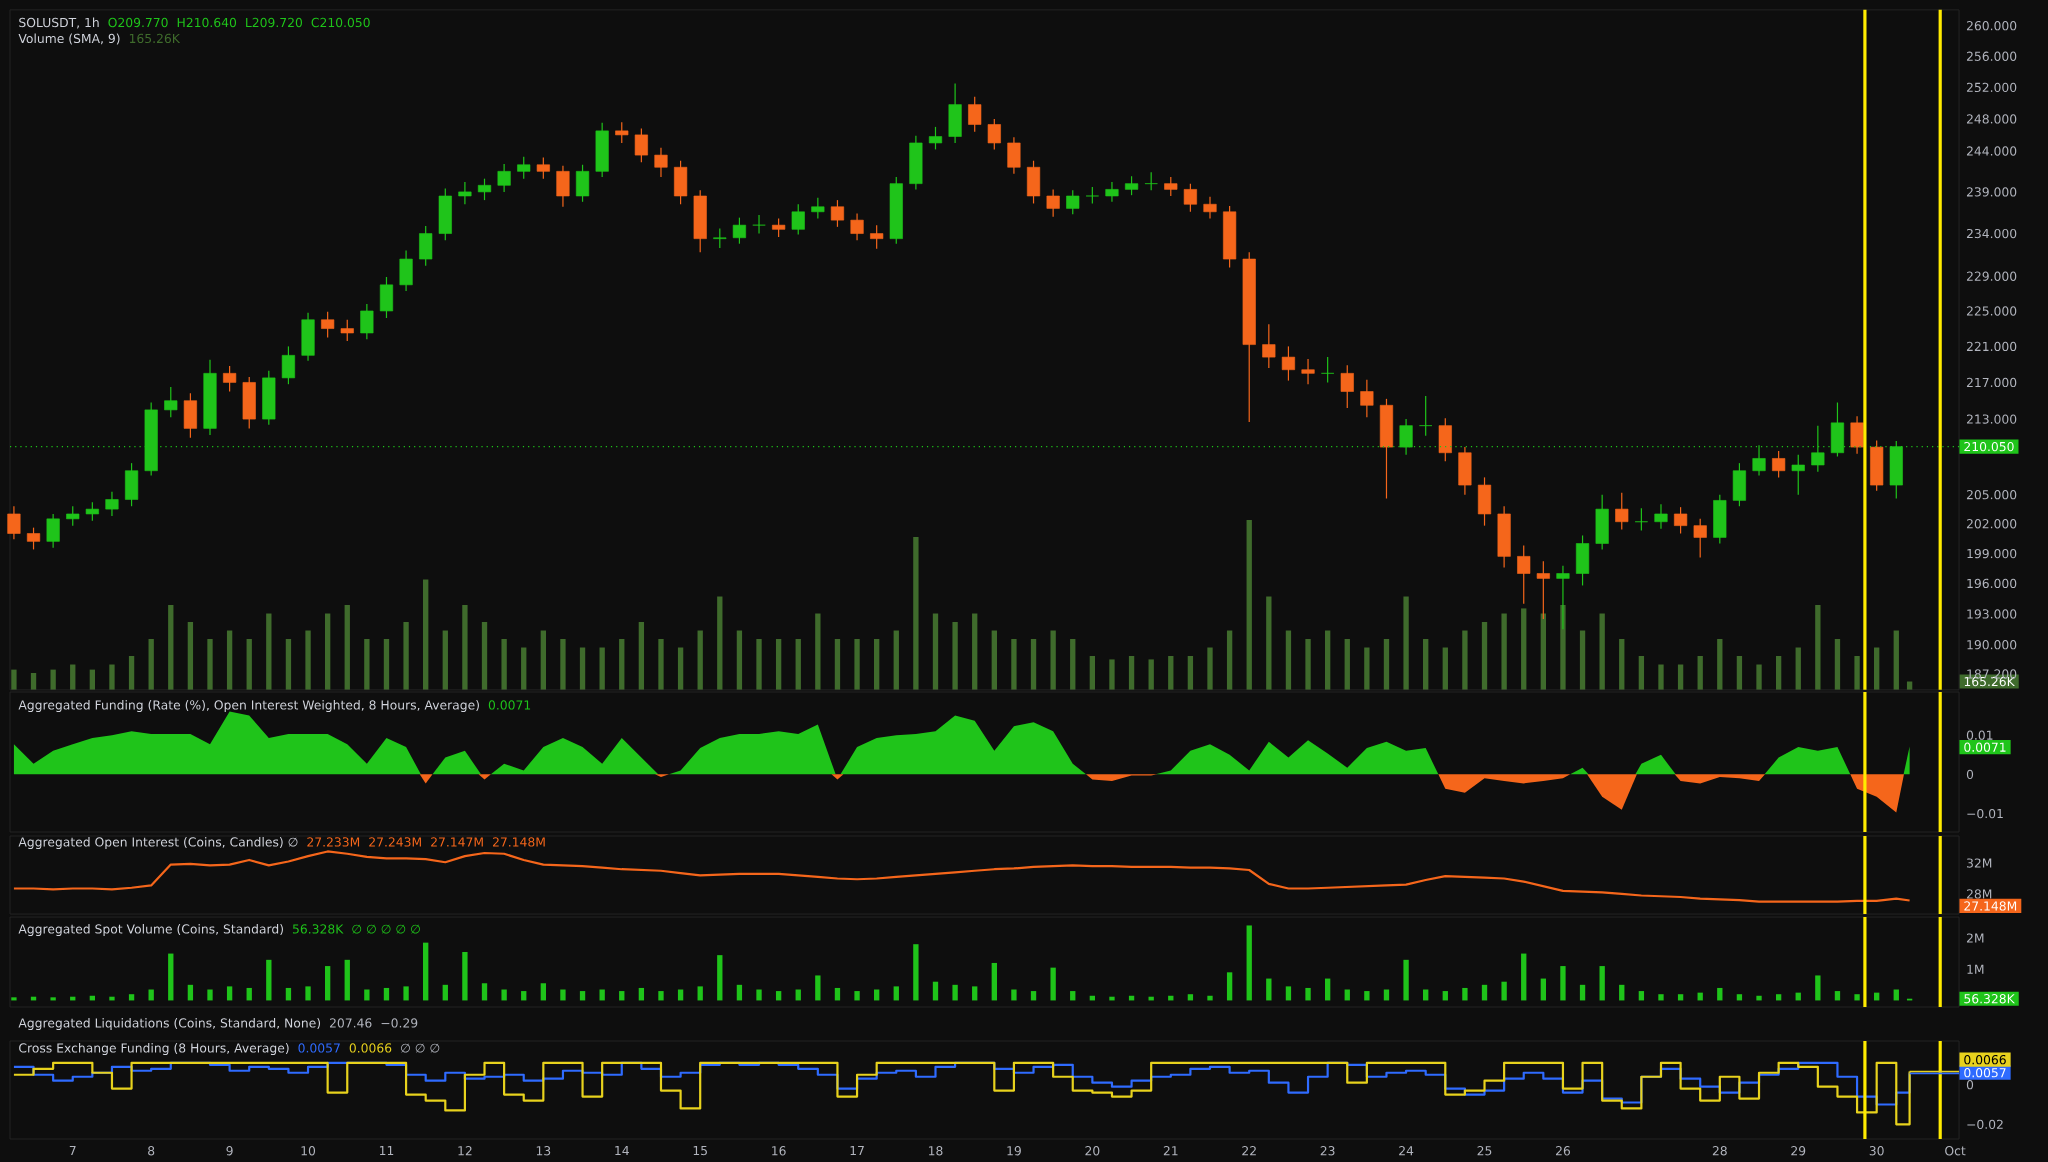 This screenshot has width=2048, height=1162. What do you see at coordinates (248, 706) in the screenshot?
I see `text: Aggregated Funding (Rate (%), Open Interest Weighted, 8 Hours, Average)` at bounding box center [248, 706].